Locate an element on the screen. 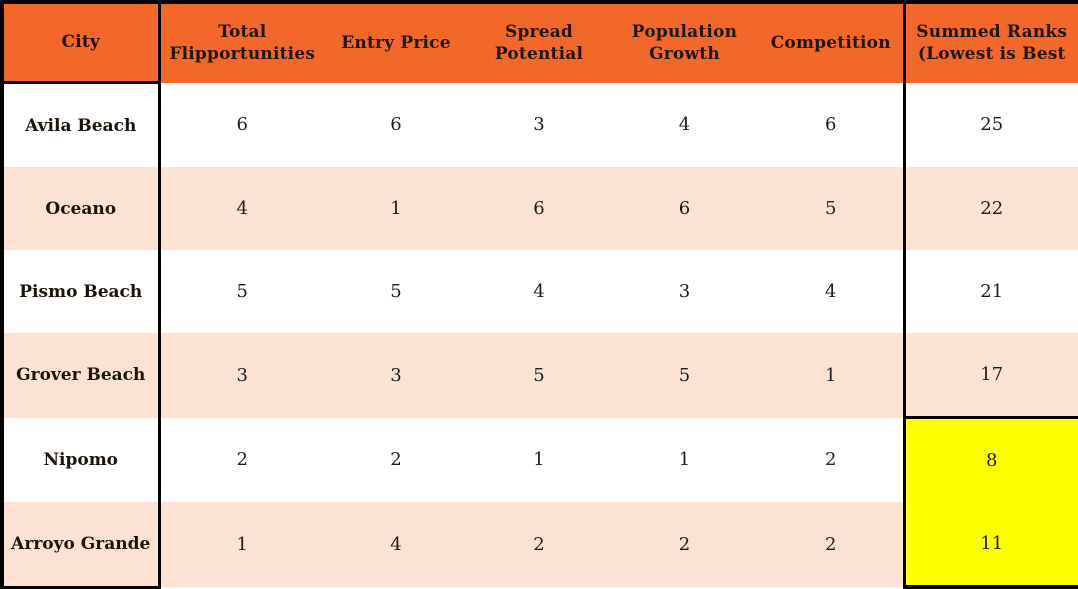 The height and width of the screenshot is (589, 1078). cell-population-growth: 6 is located at coordinates (684, 208).